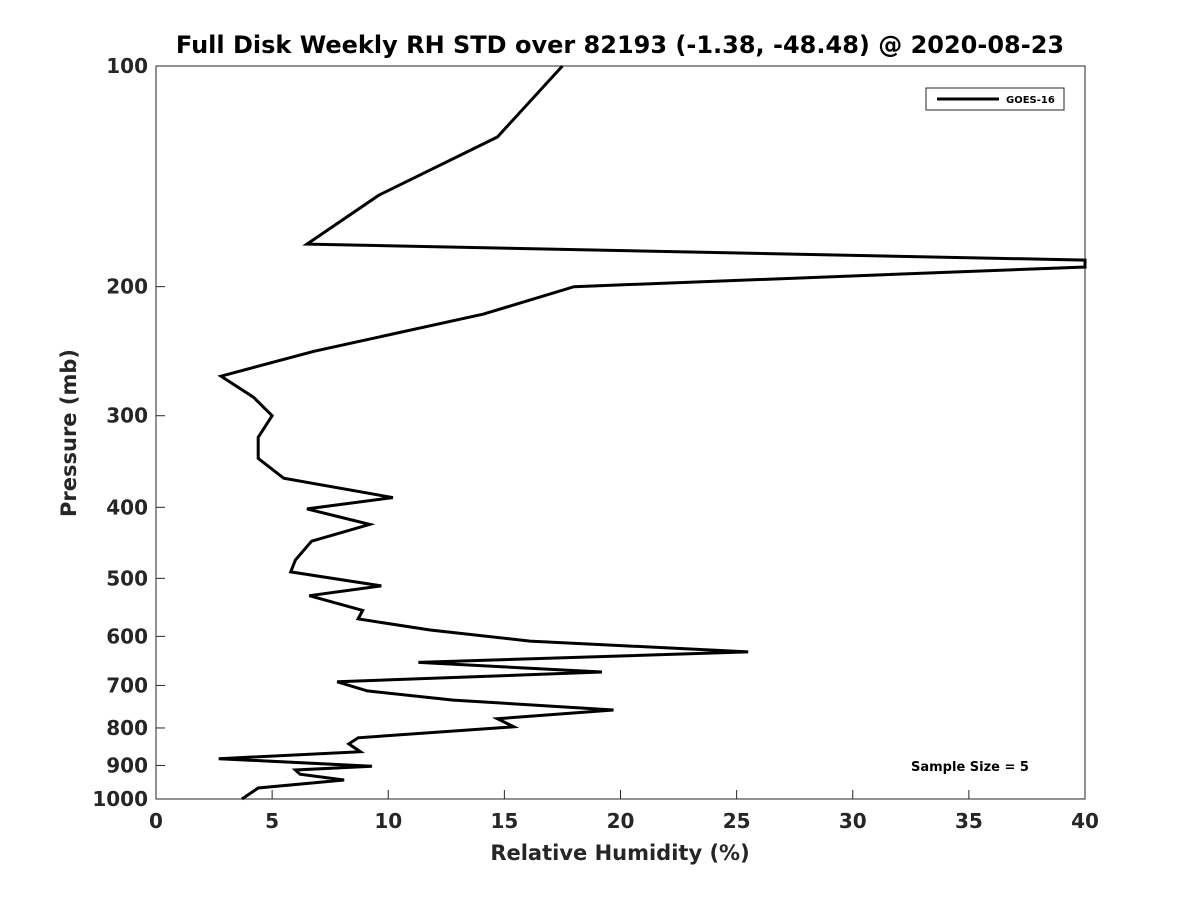 Image resolution: width=1200 pixels, height=900 pixels. What do you see at coordinates (970, 767) in the screenshot?
I see `sample-size-note: Sample Size = 5` at bounding box center [970, 767].